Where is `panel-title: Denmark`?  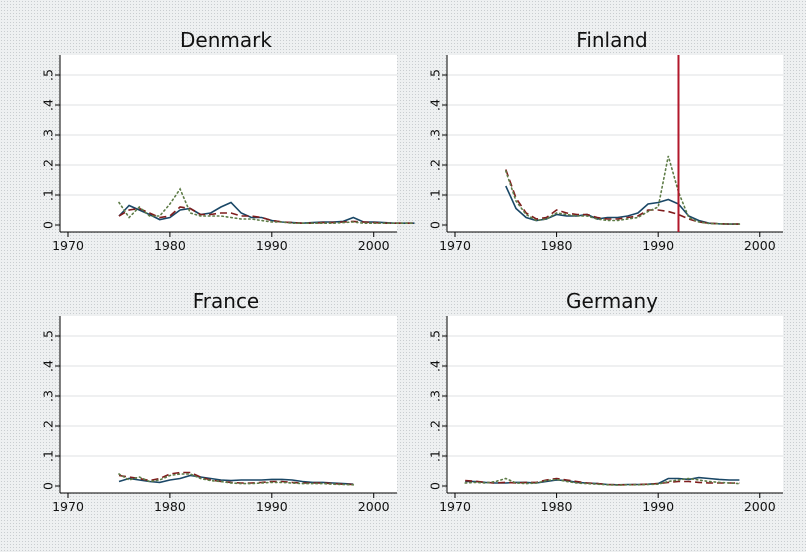
panel-title: Denmark is located at coordinates (226, 40).